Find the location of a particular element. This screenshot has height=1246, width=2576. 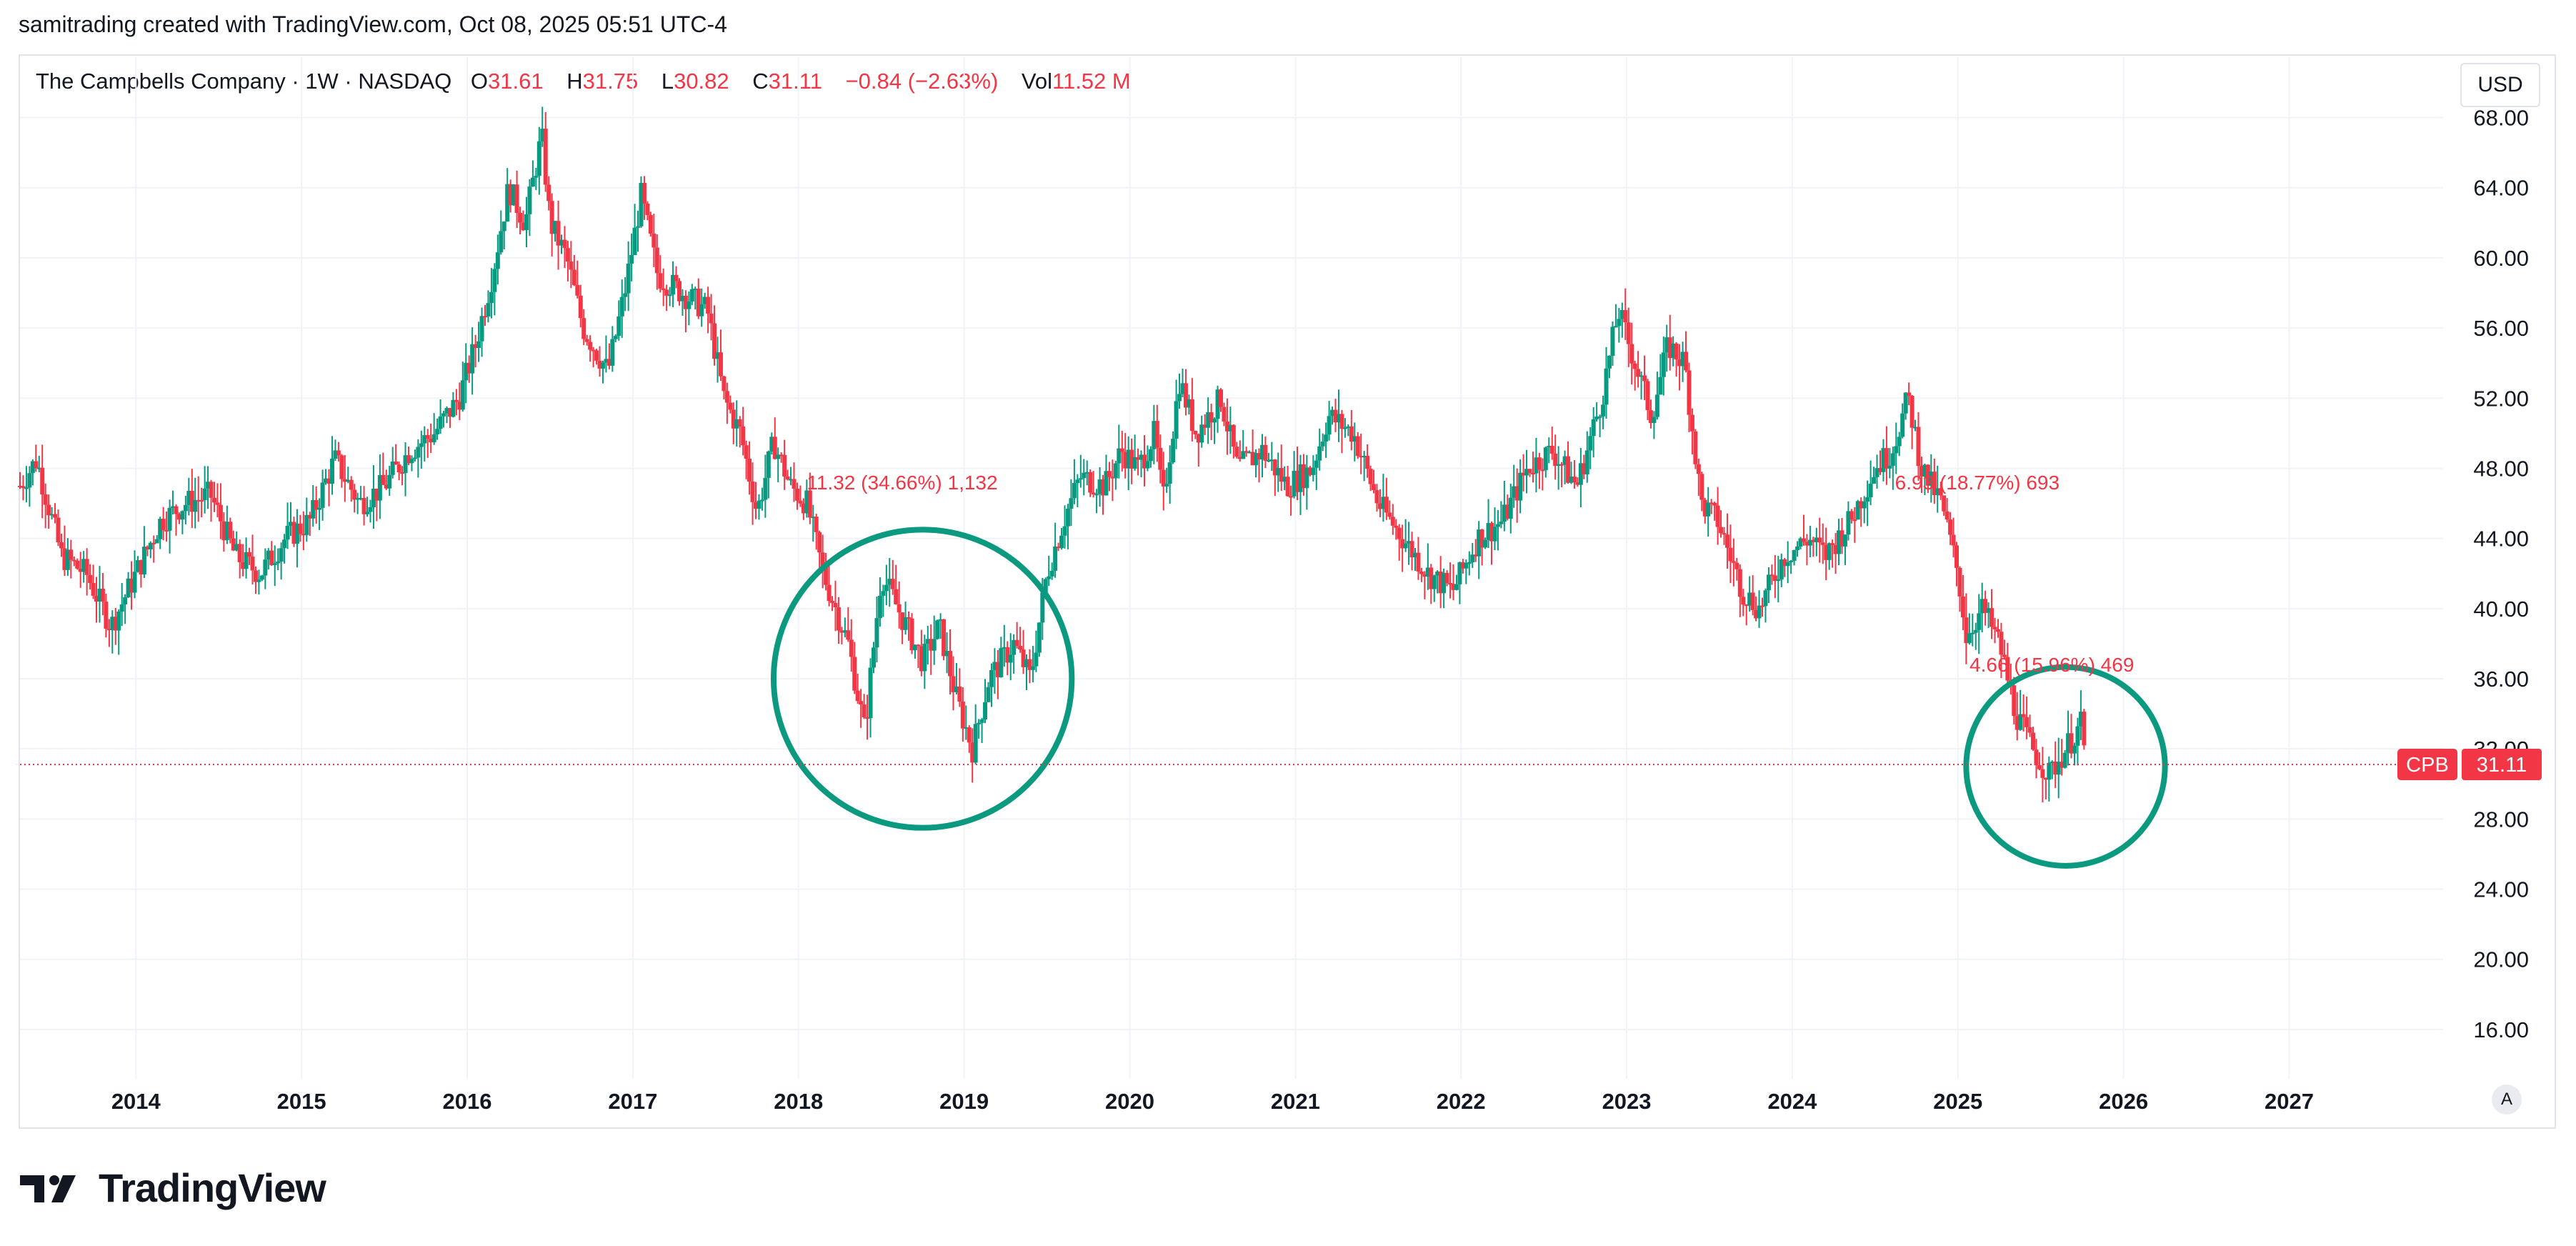

open-value: 31.61 is located at coordinates (516, 81).